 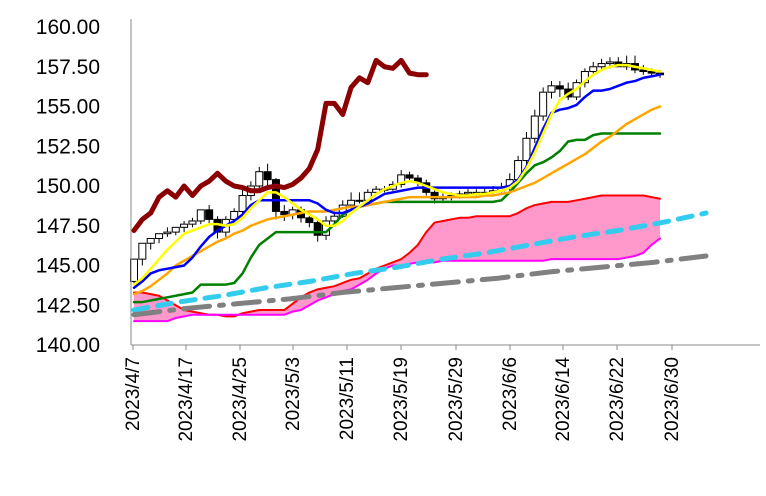 I want to click on y-tick-label: 150.00, so click(x=68, y=186).